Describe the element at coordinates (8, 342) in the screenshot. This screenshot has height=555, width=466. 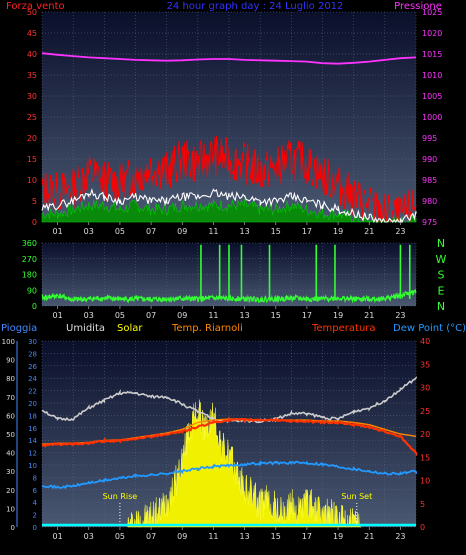
I see `humidity-y-tick-label: 100` at that location.